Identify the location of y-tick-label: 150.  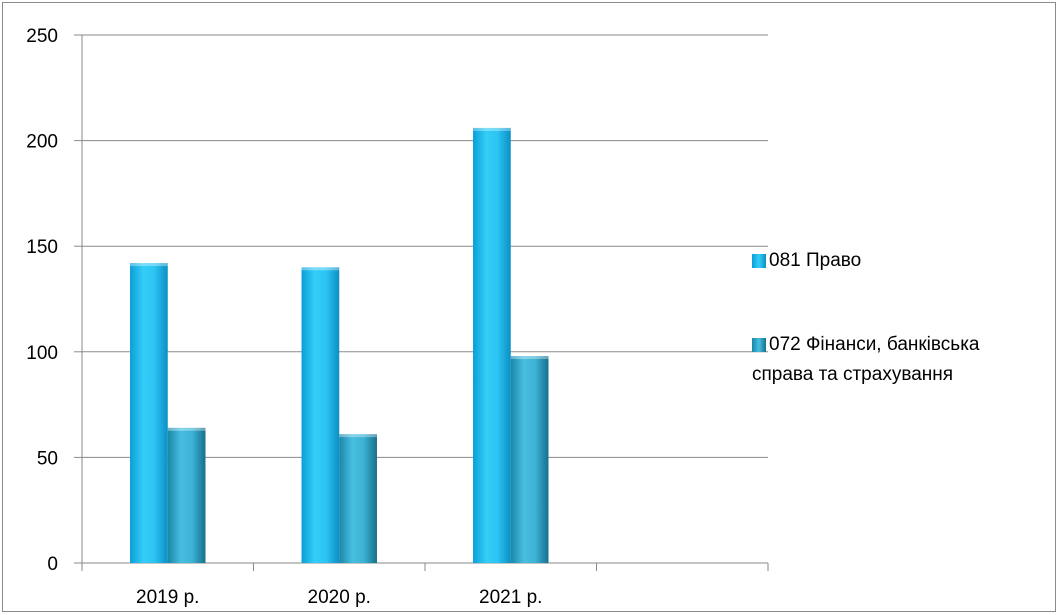
(42, 247).